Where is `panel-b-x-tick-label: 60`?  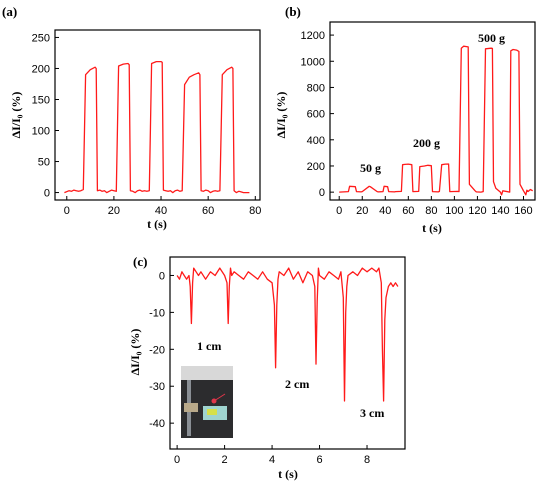 panel-b-x-tick-label: 60 is located at coordinates (408, 211).